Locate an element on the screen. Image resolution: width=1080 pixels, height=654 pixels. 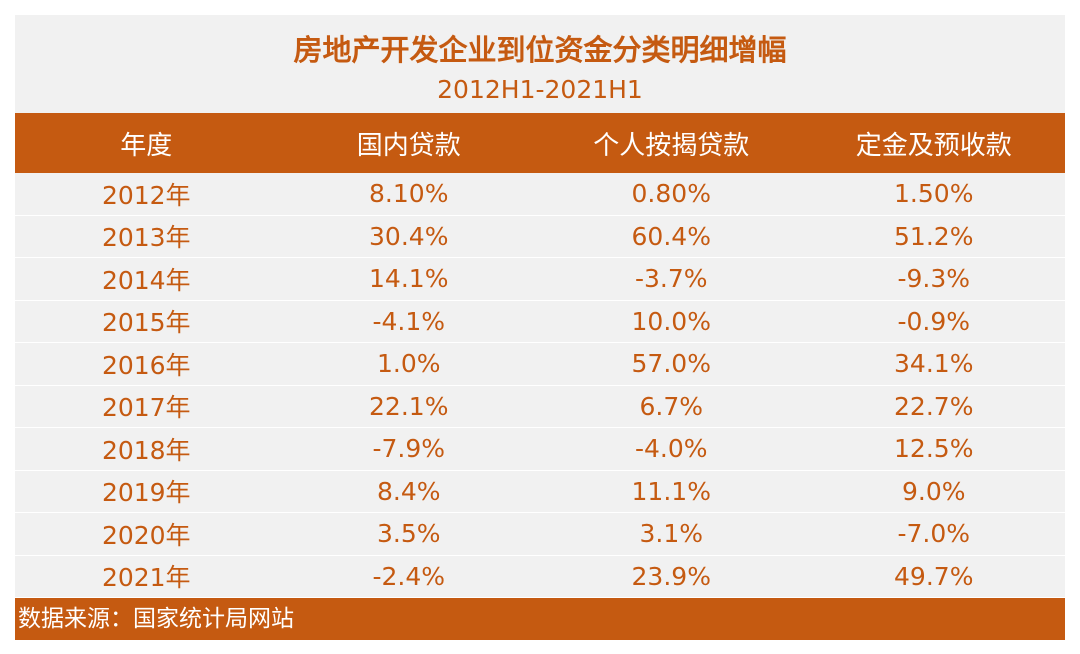
table-cell: 10.0% is located at coordinates (671, 321).